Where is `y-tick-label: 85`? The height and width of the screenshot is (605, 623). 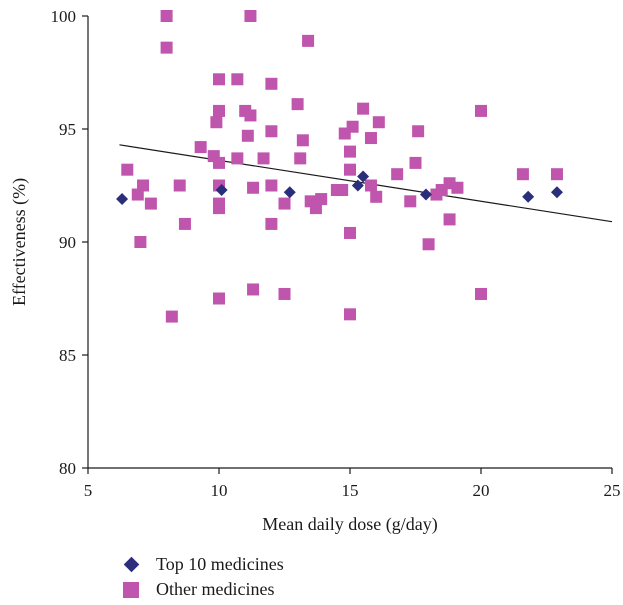 y-tick-label: 85 is located at coordinates (67, 355).